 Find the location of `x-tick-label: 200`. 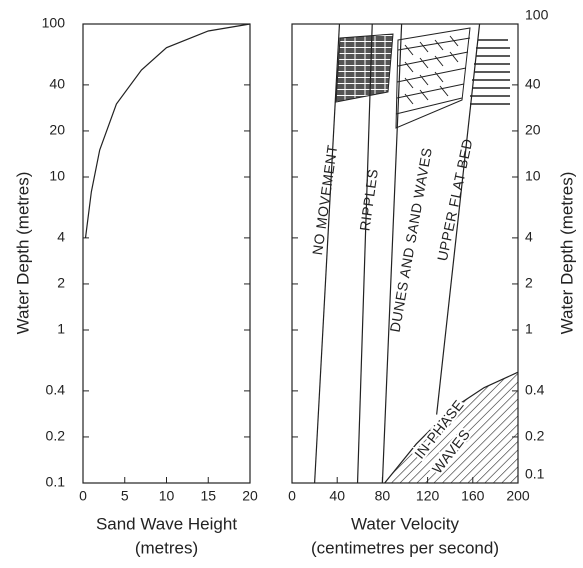

x-tick-label: 200 is located at coordinates (518, 496).